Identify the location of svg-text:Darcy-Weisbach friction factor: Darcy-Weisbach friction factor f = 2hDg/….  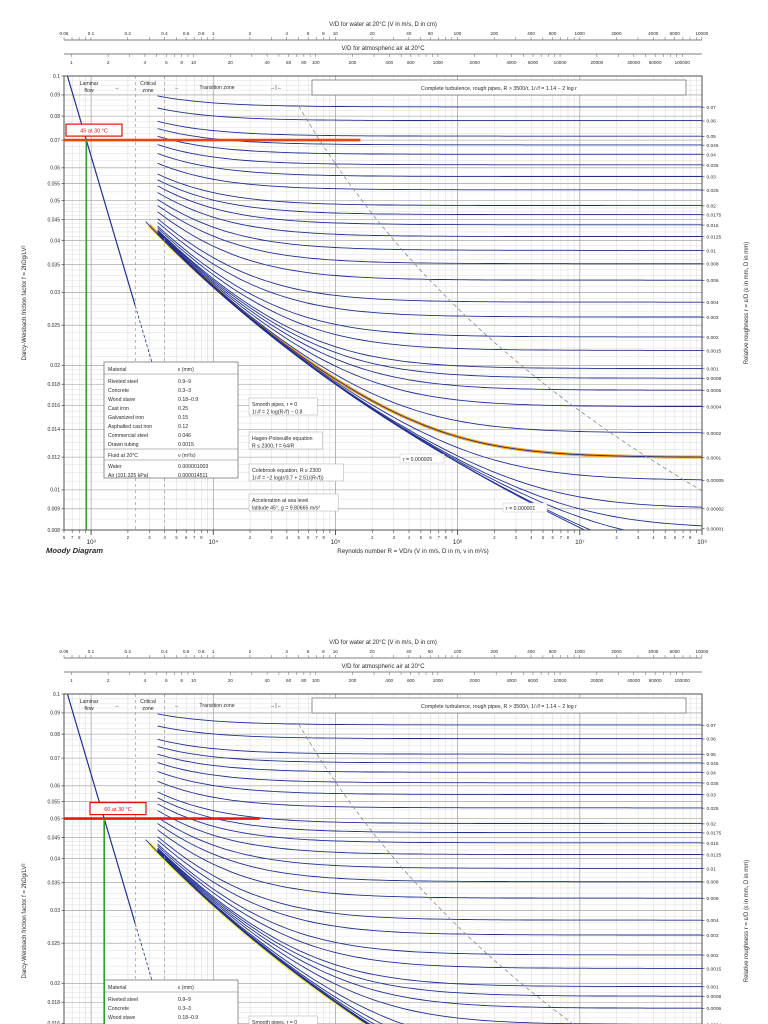
(25, 921).